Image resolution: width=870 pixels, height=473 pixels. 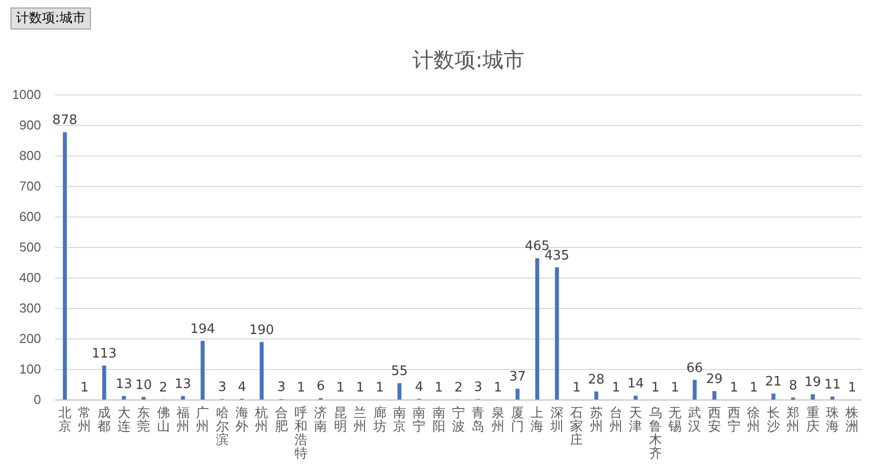 I want to click on y-tick-label: 1000, so click(x=26, y=94).